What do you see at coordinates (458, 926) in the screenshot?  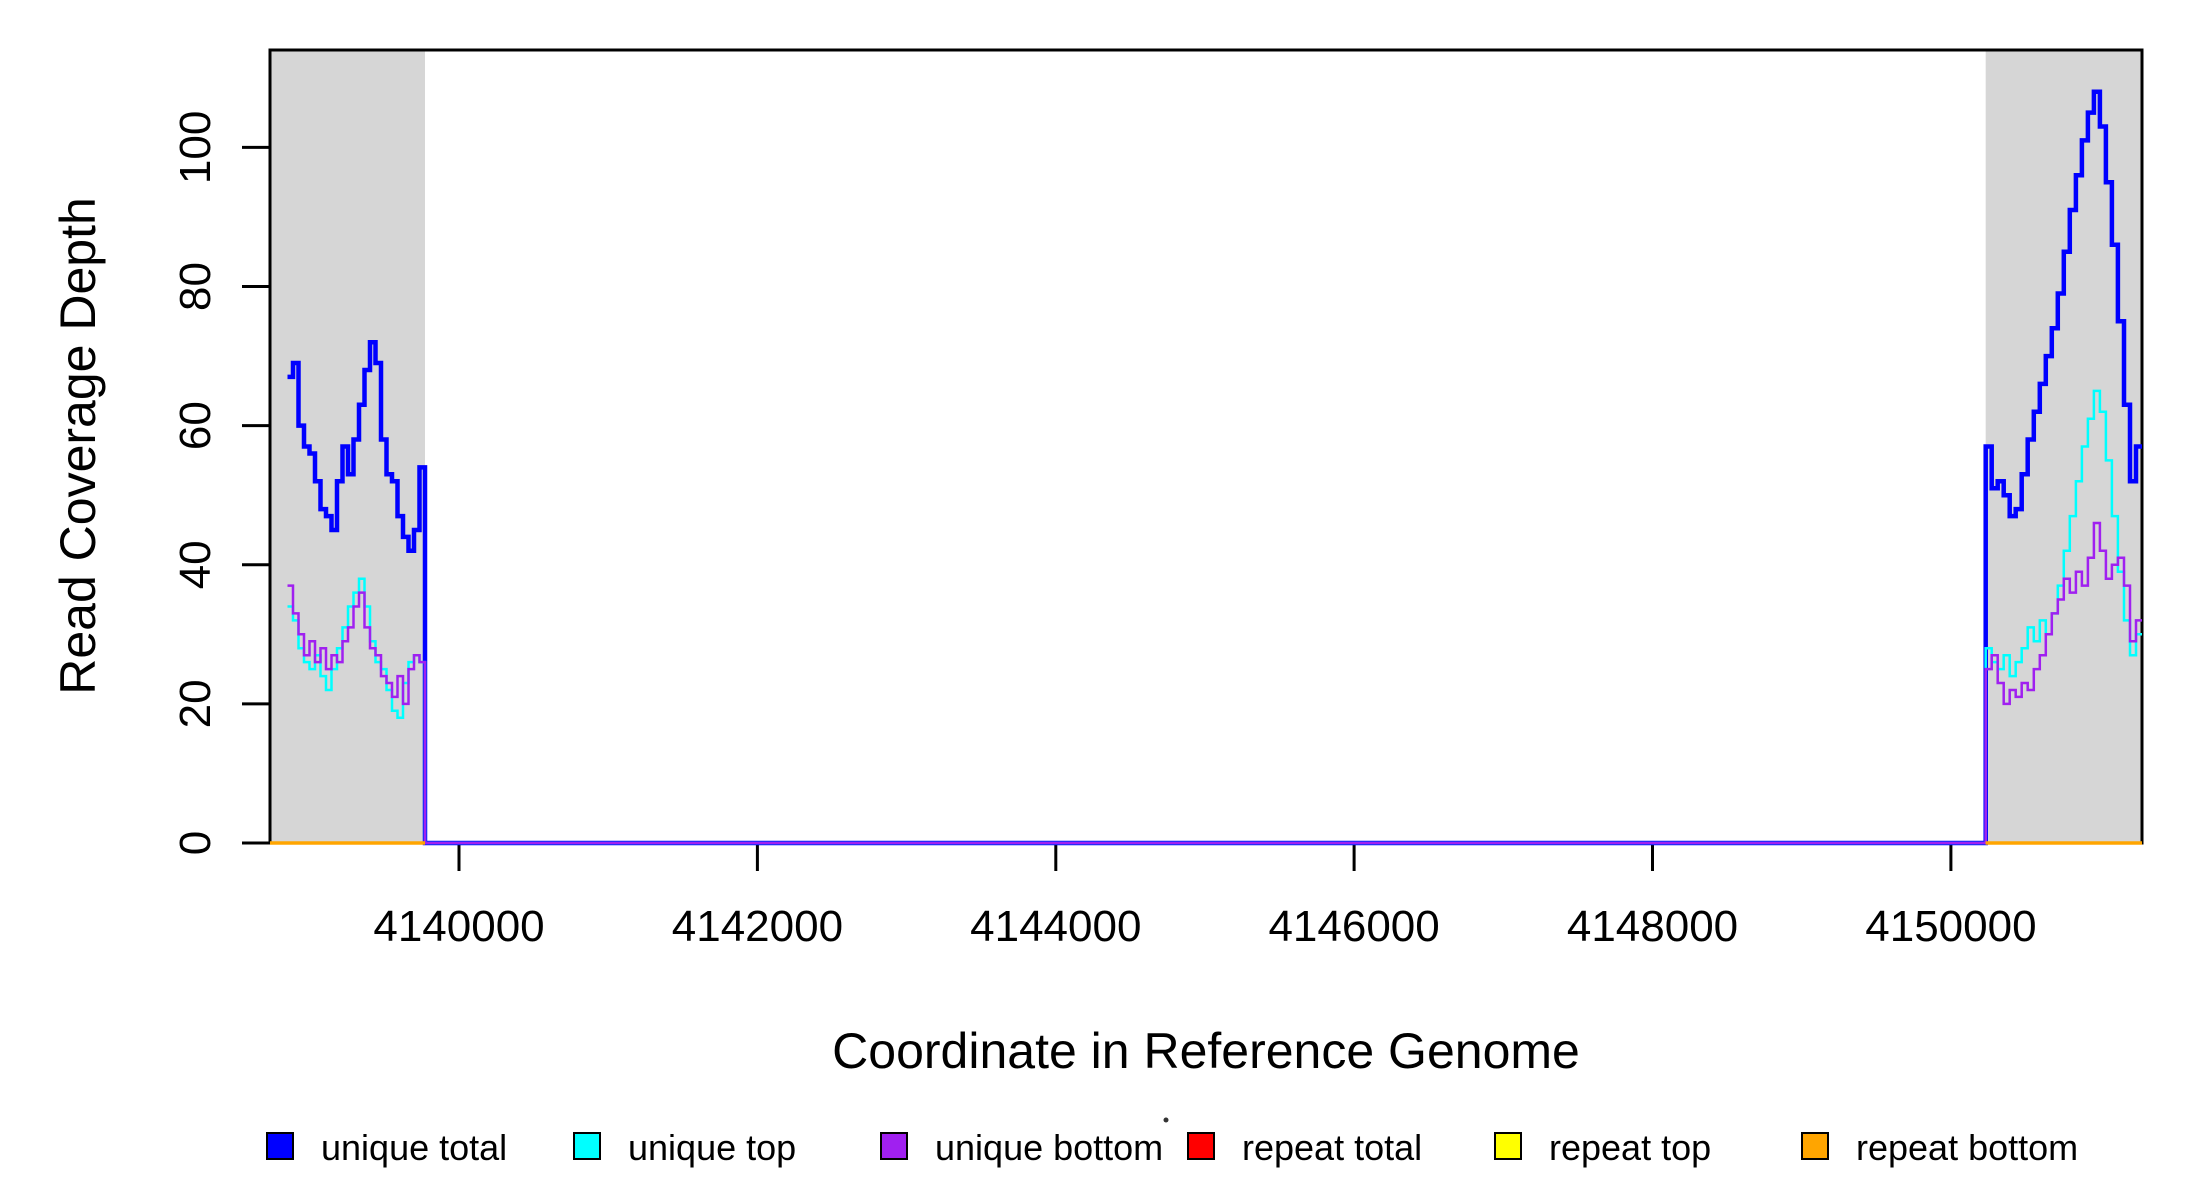 I see `x-tick-label: 4140000` at bounding box center [458, 926].